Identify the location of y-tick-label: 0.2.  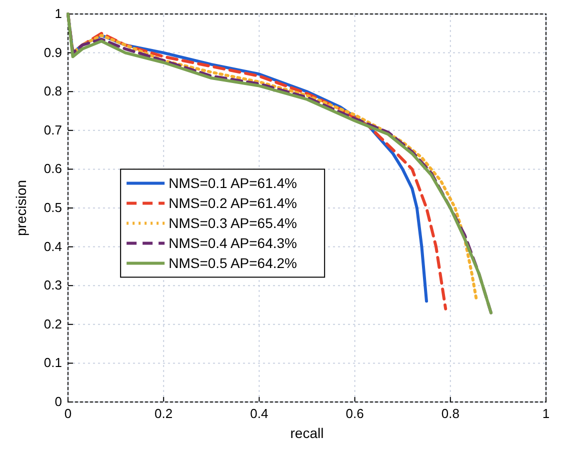
(53, 324).